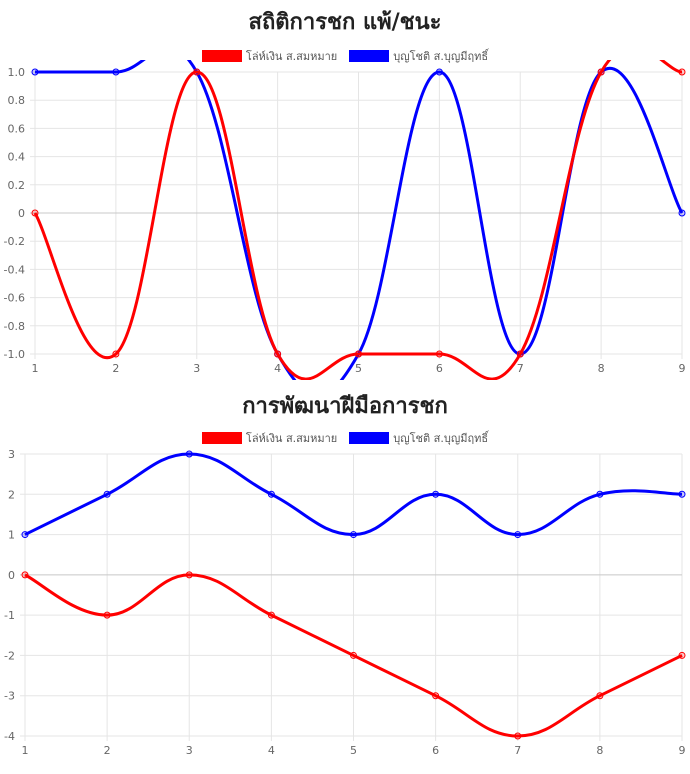 This screenshot has height=774, width=690. Describe the element at coordinates (9, 655) in the screenshot. I see `y-tick-label: -2` at that location.